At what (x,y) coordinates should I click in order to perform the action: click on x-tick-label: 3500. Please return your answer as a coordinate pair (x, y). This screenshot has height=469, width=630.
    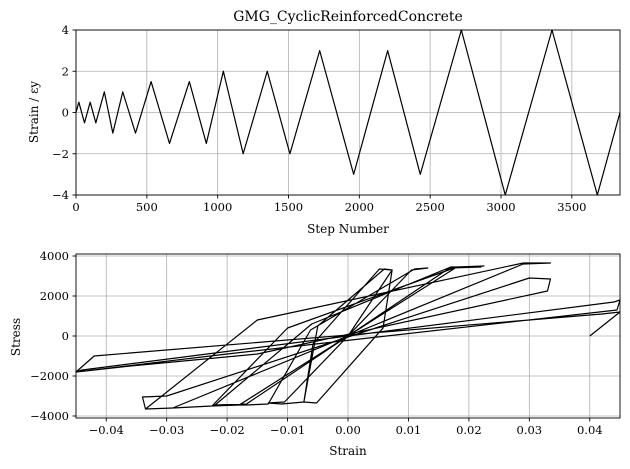
    Looking at the image, I should click on (571, 207).